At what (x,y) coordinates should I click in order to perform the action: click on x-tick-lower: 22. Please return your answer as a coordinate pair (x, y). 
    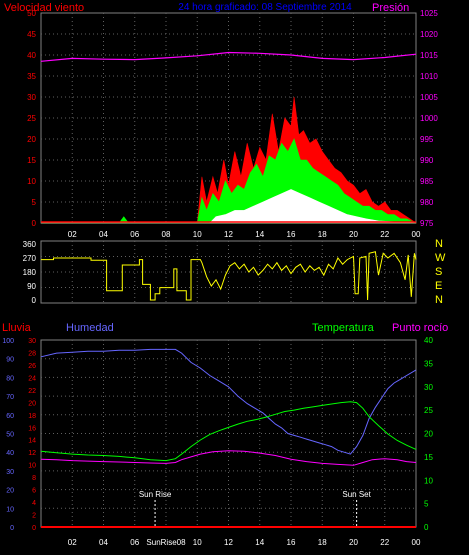
    Looking at the image, I should click on (384, 542).